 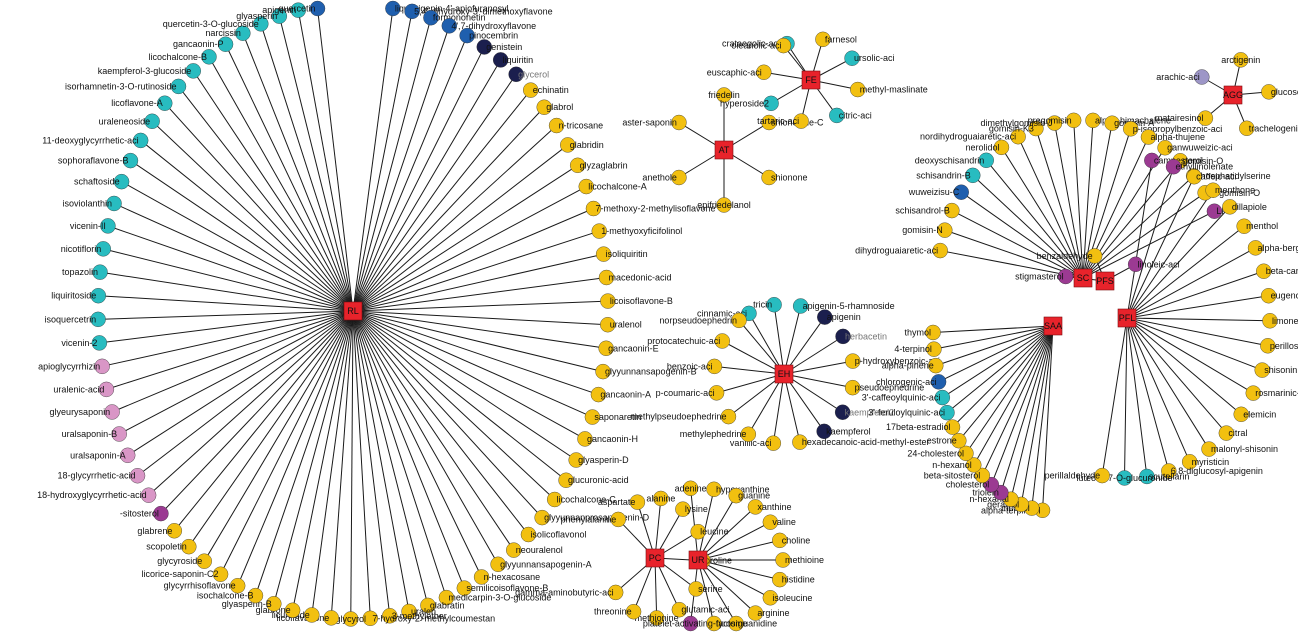 I want to click on compound-label: lysine, so click(x=696, y=509).